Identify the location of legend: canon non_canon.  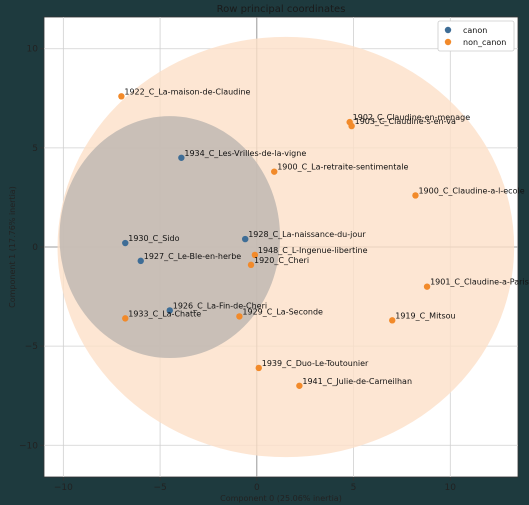
(476, 36).